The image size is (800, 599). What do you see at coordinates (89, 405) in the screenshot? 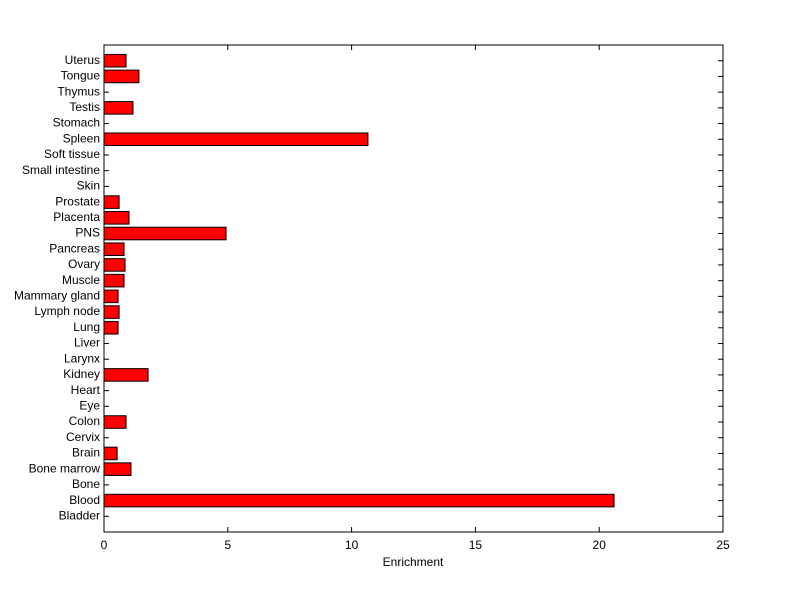
I see `y-tick-label: Eye` at bounding box center [89, 405].